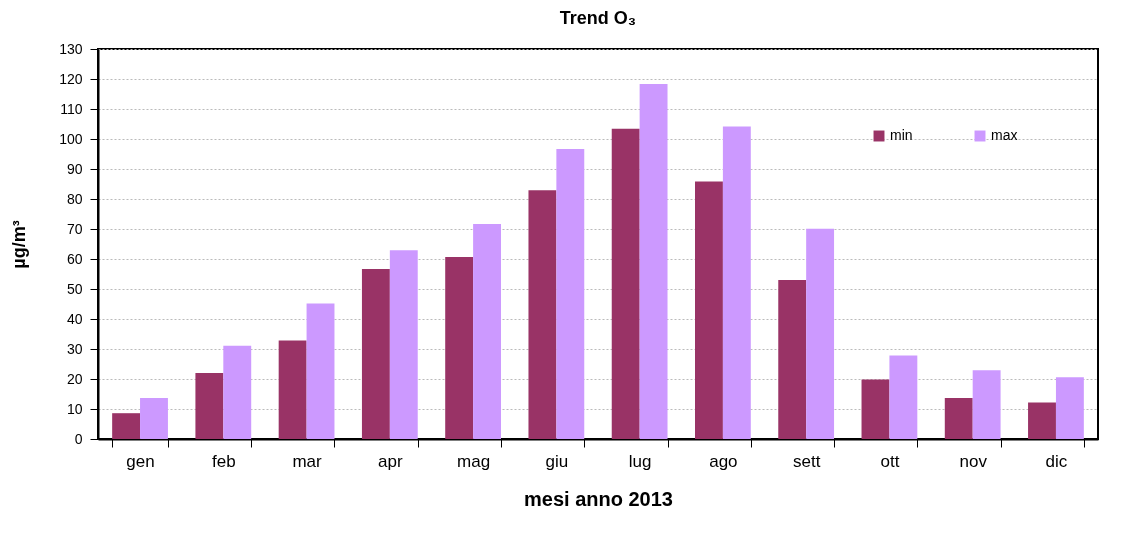 This screenshot has width=1143, height=536. What do you see at coordinates (1004, 135) in the screenshot?
I see `legend-label: max` at bounding box center [1004, 135].